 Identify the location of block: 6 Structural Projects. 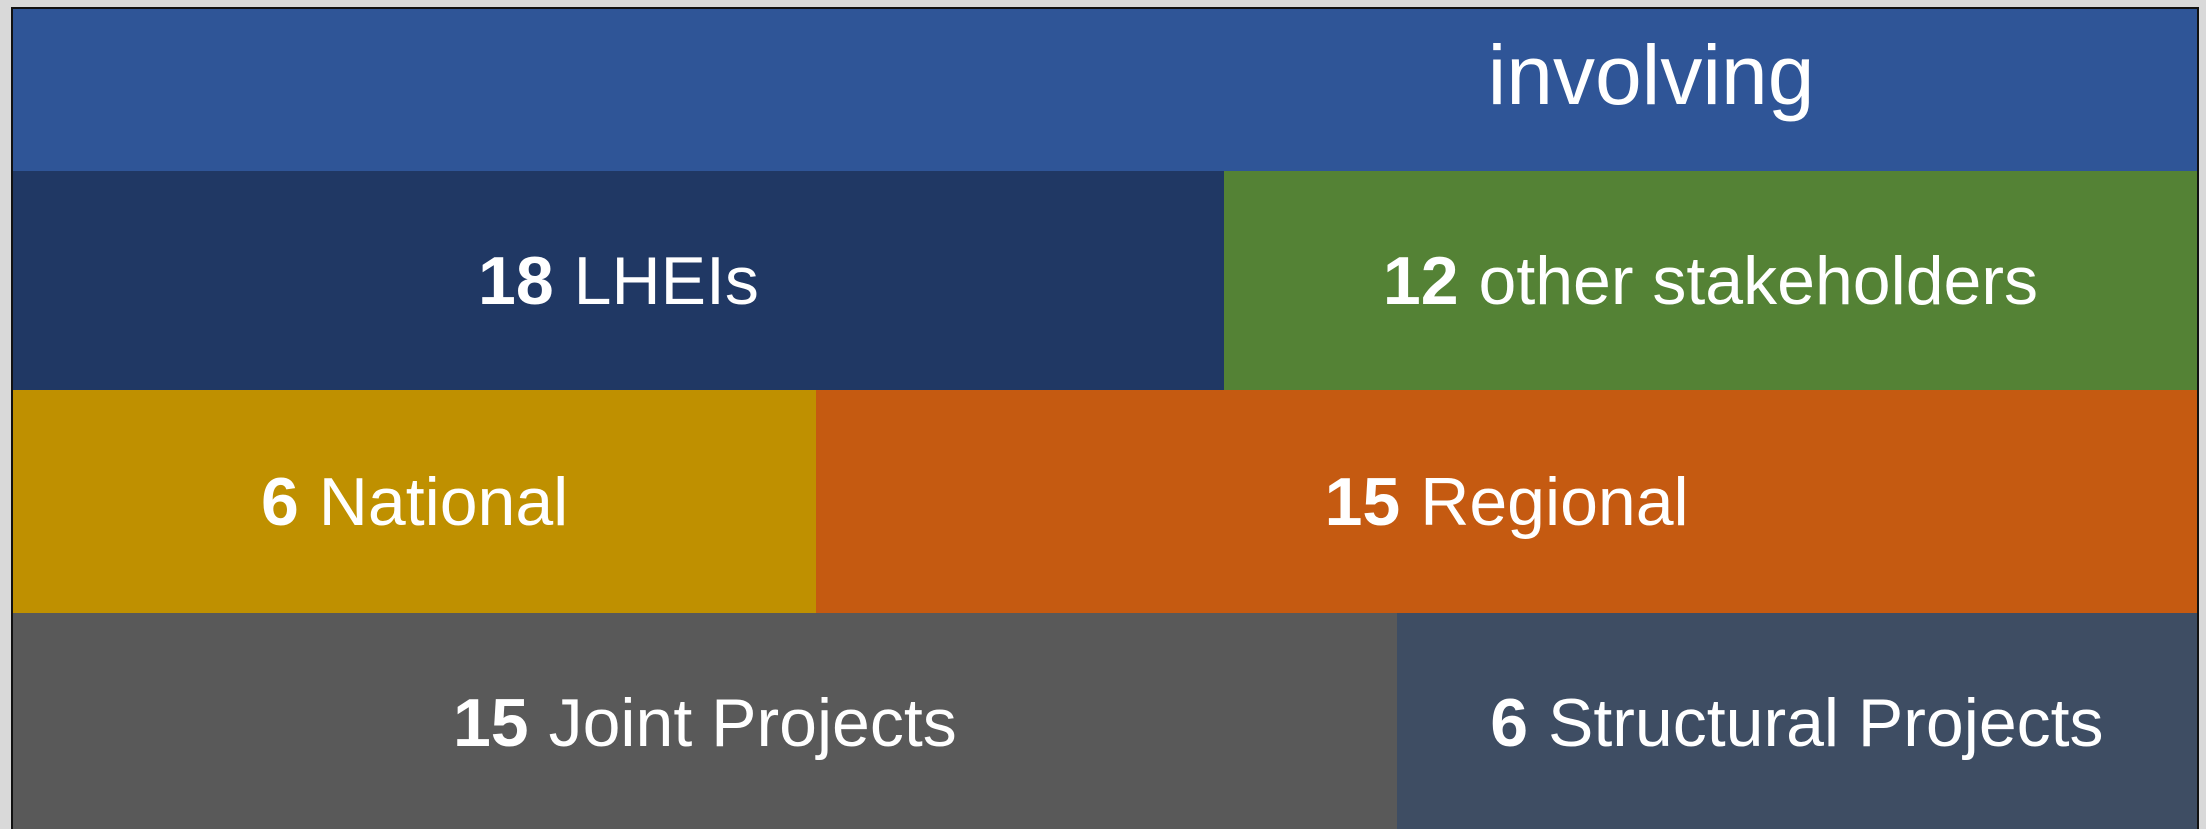
(1796, 721).